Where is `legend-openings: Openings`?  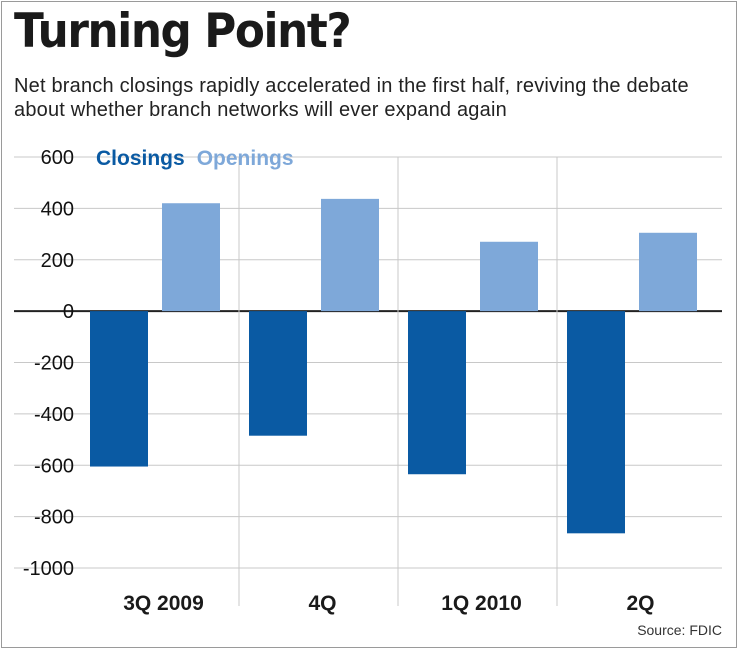 legend-openings: Openings is located at coordinates (245, 158).